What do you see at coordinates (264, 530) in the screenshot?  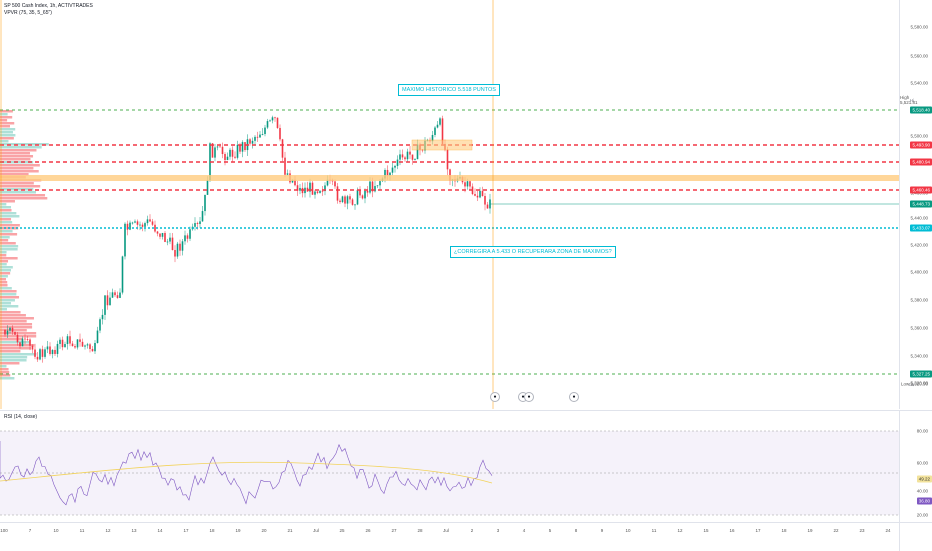 I see `time-tick: 20` at bounding box center [264, 530].